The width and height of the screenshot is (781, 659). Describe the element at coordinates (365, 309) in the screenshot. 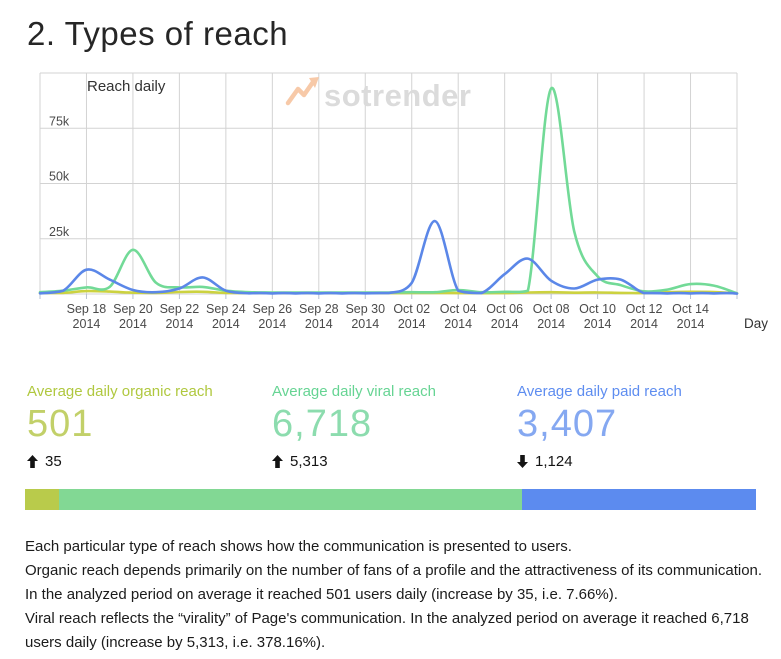

I see `x-axis-label: Sep 30` at that location.